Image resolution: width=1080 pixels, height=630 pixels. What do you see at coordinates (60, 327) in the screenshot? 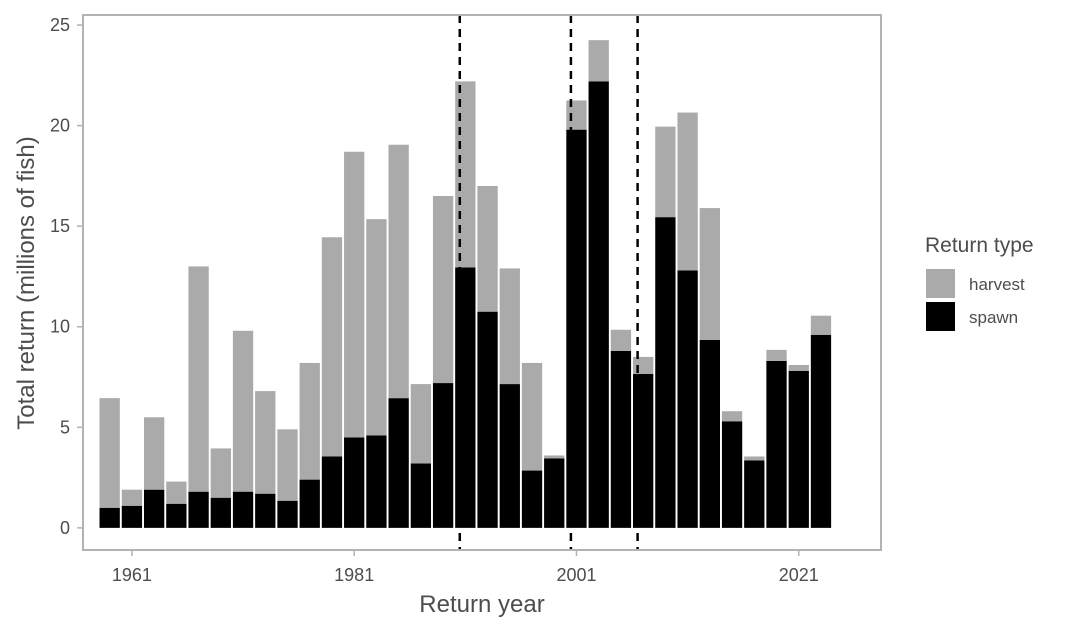
I see `y-tick-label-10: 10` at bounding box center [60, 327].